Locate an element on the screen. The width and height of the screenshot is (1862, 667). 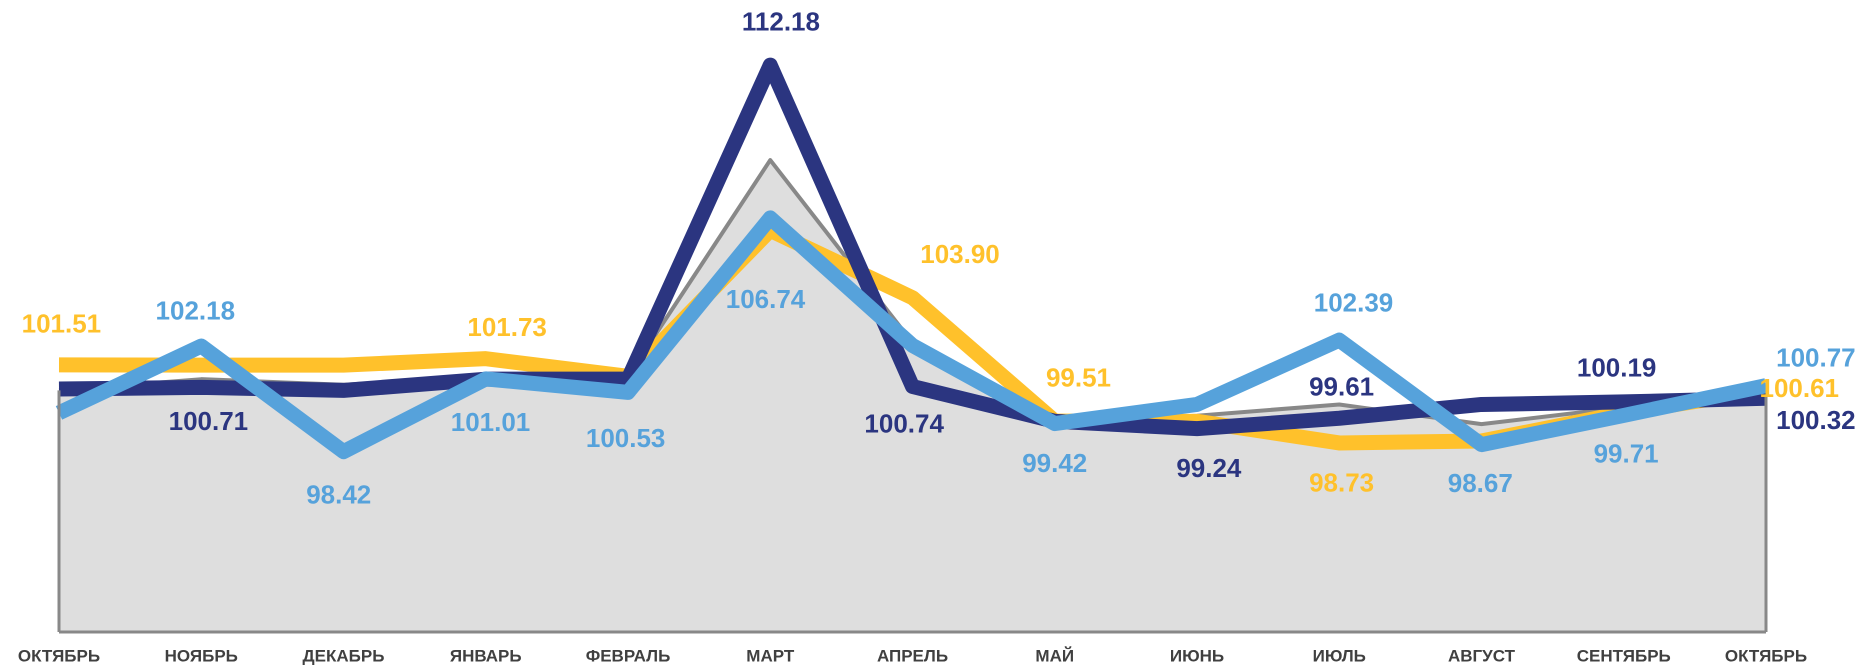
data-label: 100.74 is located at coordinates (904, 424).